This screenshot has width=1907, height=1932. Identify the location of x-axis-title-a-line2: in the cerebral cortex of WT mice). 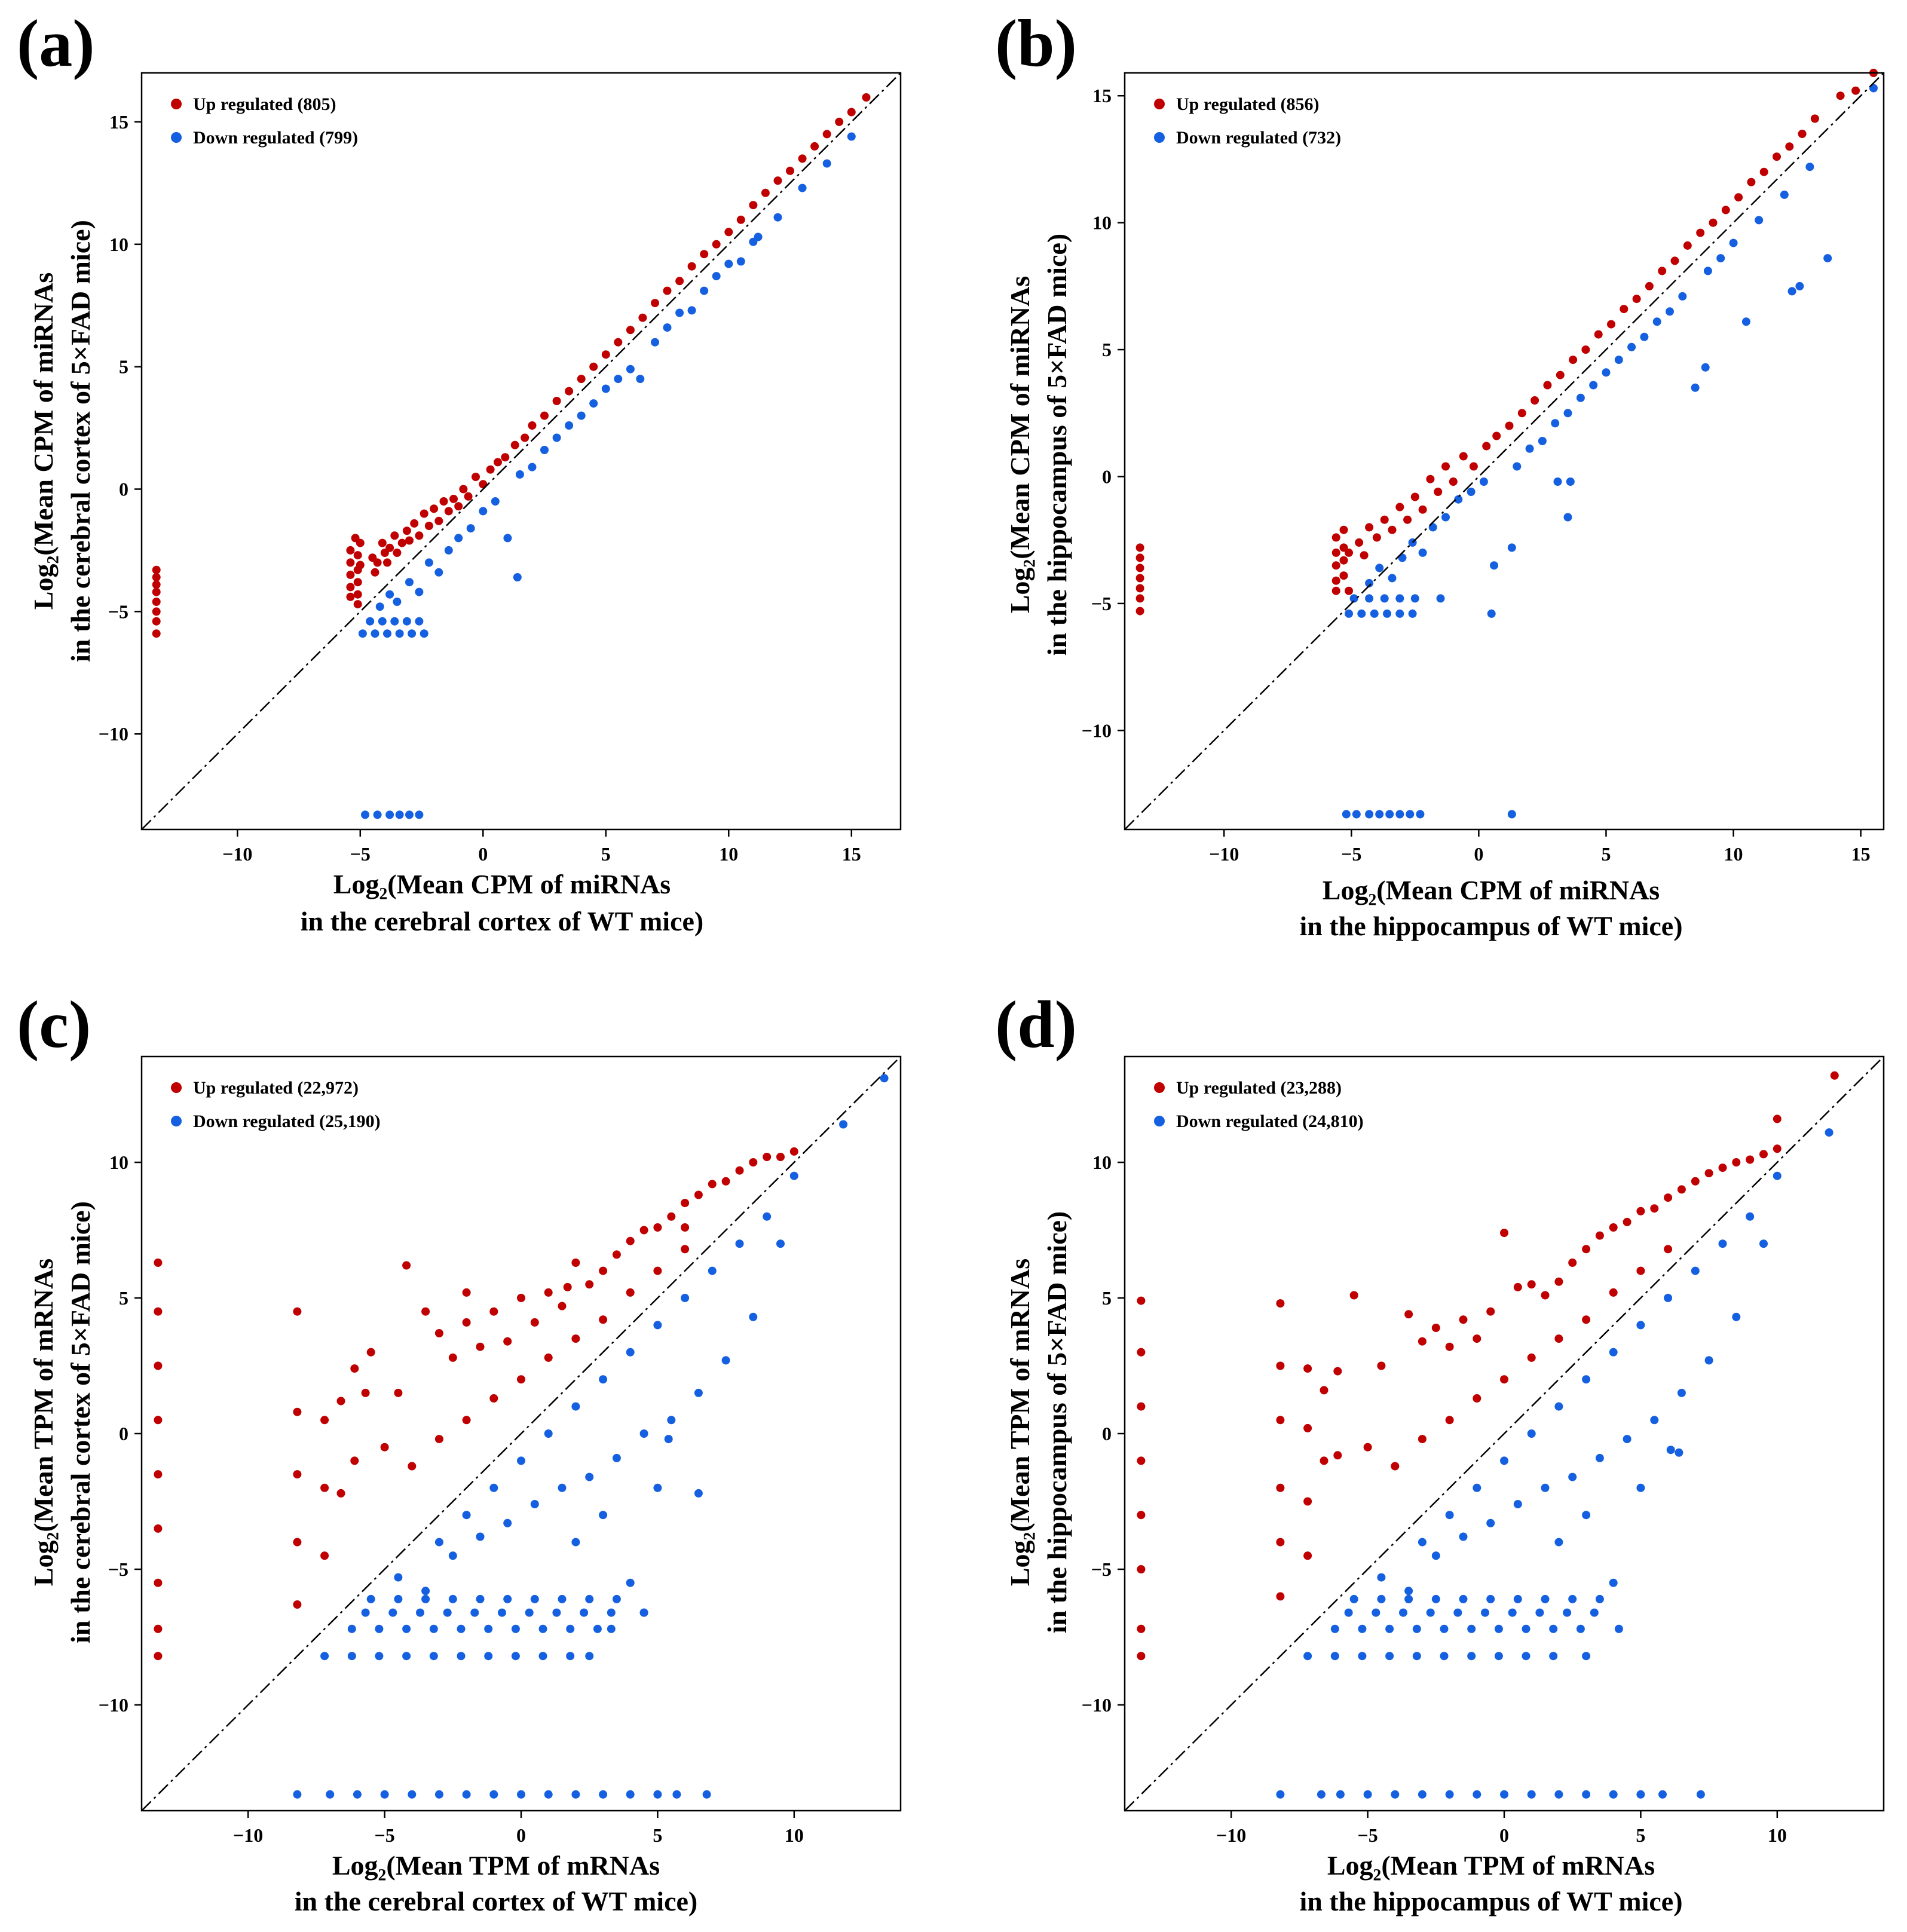
(502, 921).